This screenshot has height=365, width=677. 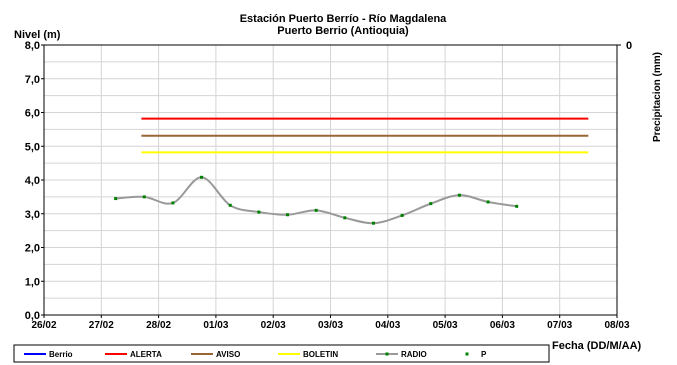 What do you see at coordinates (657, 97) in the screenshot?
I see `y2-axis-label: Precipitacion (mm)` at bounding box center [657, 97].